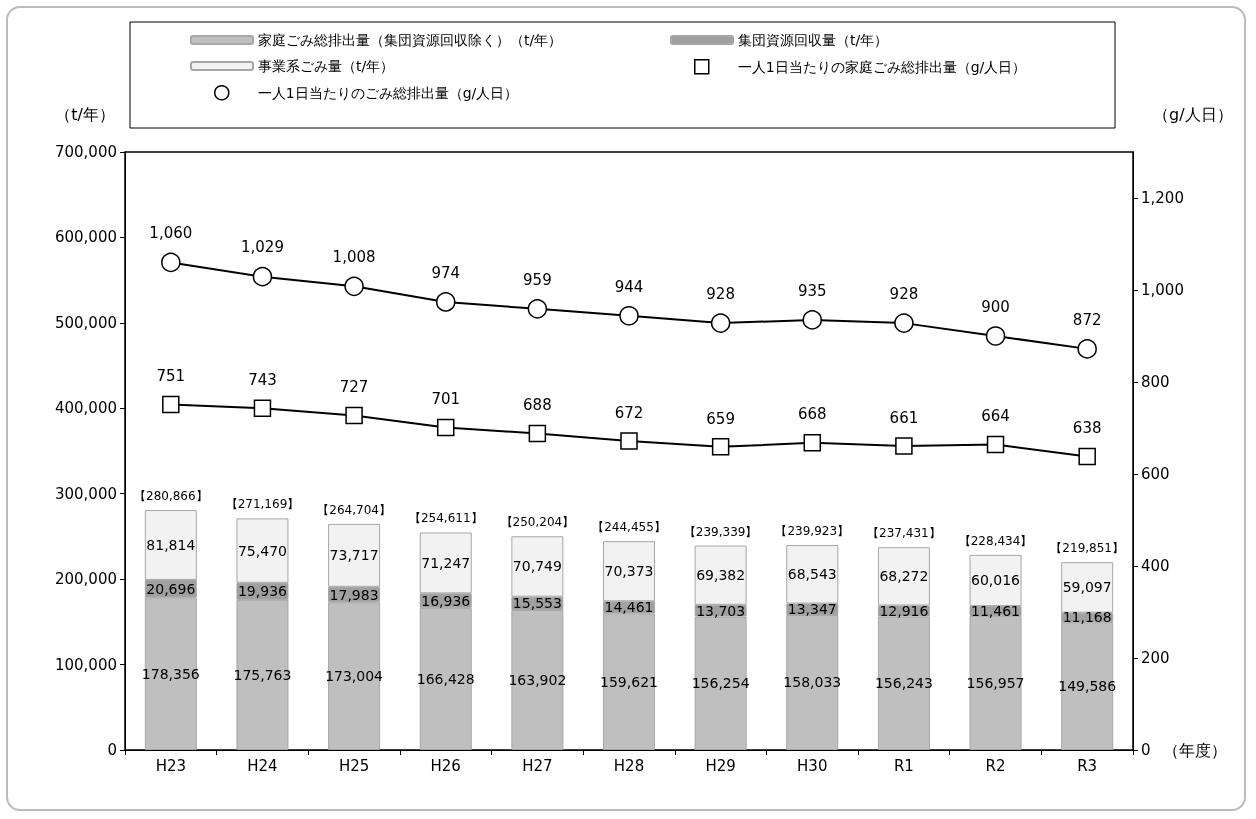  Describe the element at coordinates (446, 272) in the screenshot. I see `data-label: 974` at that location.